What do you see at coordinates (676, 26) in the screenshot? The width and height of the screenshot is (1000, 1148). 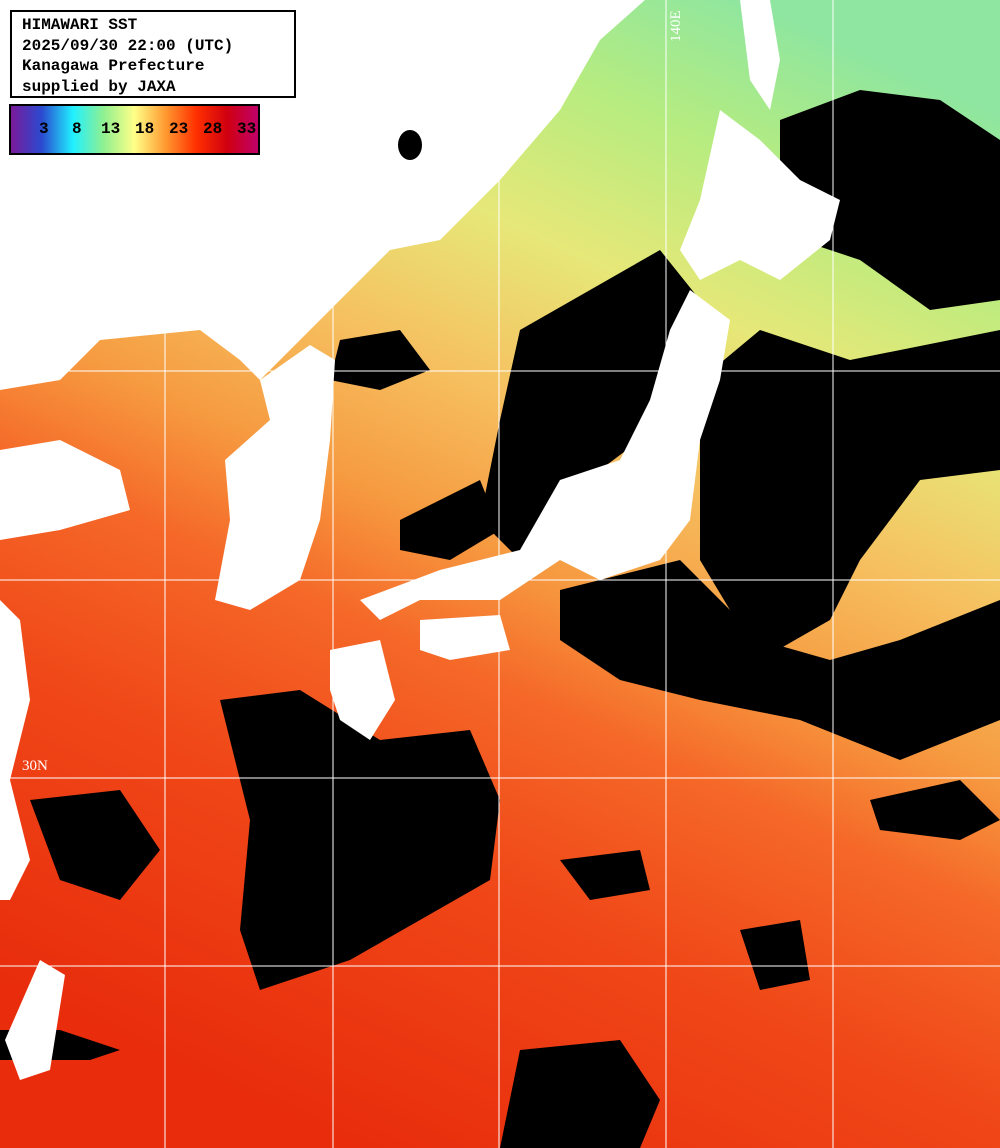 I see `lon-label-140e: 140E` at bounding box center [676, 26].